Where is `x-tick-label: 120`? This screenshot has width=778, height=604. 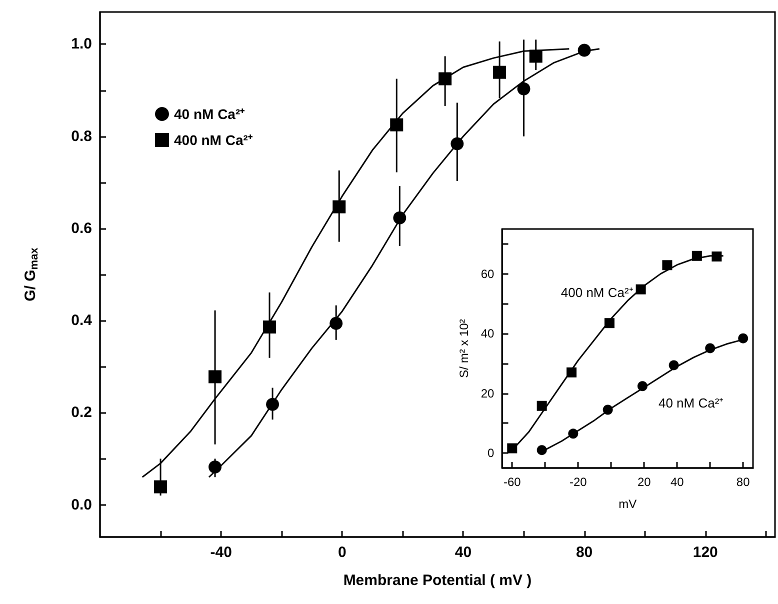
x-tick-label: 120 is located at coordinates (705, 552).